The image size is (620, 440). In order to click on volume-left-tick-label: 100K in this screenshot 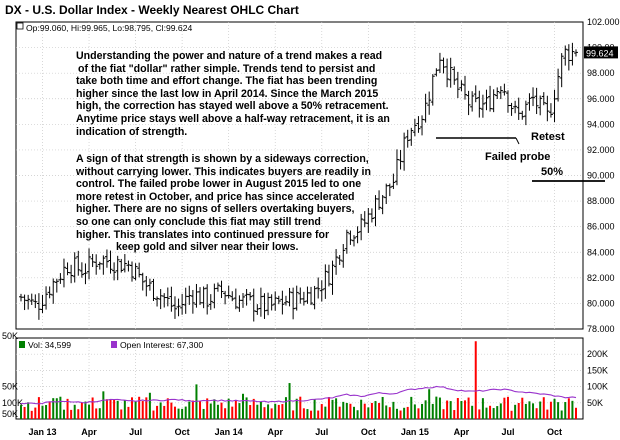, I will do `click(12, 403)`.